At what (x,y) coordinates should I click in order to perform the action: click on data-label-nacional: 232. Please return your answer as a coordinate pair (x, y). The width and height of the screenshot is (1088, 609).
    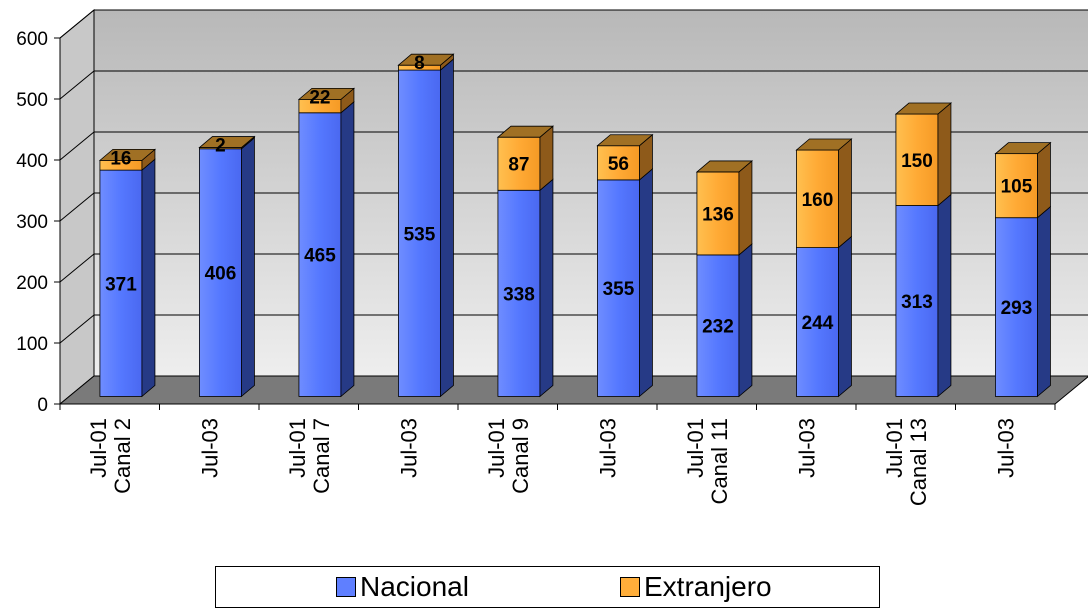
    Looking at the image, I should click on (718, 327).